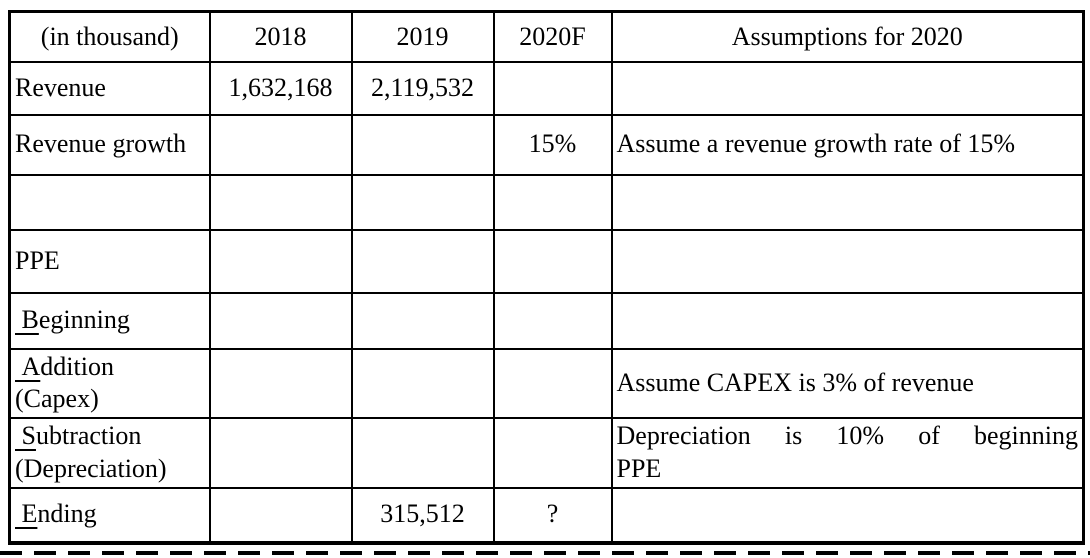 Image resolution: width=1090 pixels, height=558 pixels. Describe the element at coordinates (67, 514) in the screenshot. I see `row-label-ending-rest: nding` at that location.